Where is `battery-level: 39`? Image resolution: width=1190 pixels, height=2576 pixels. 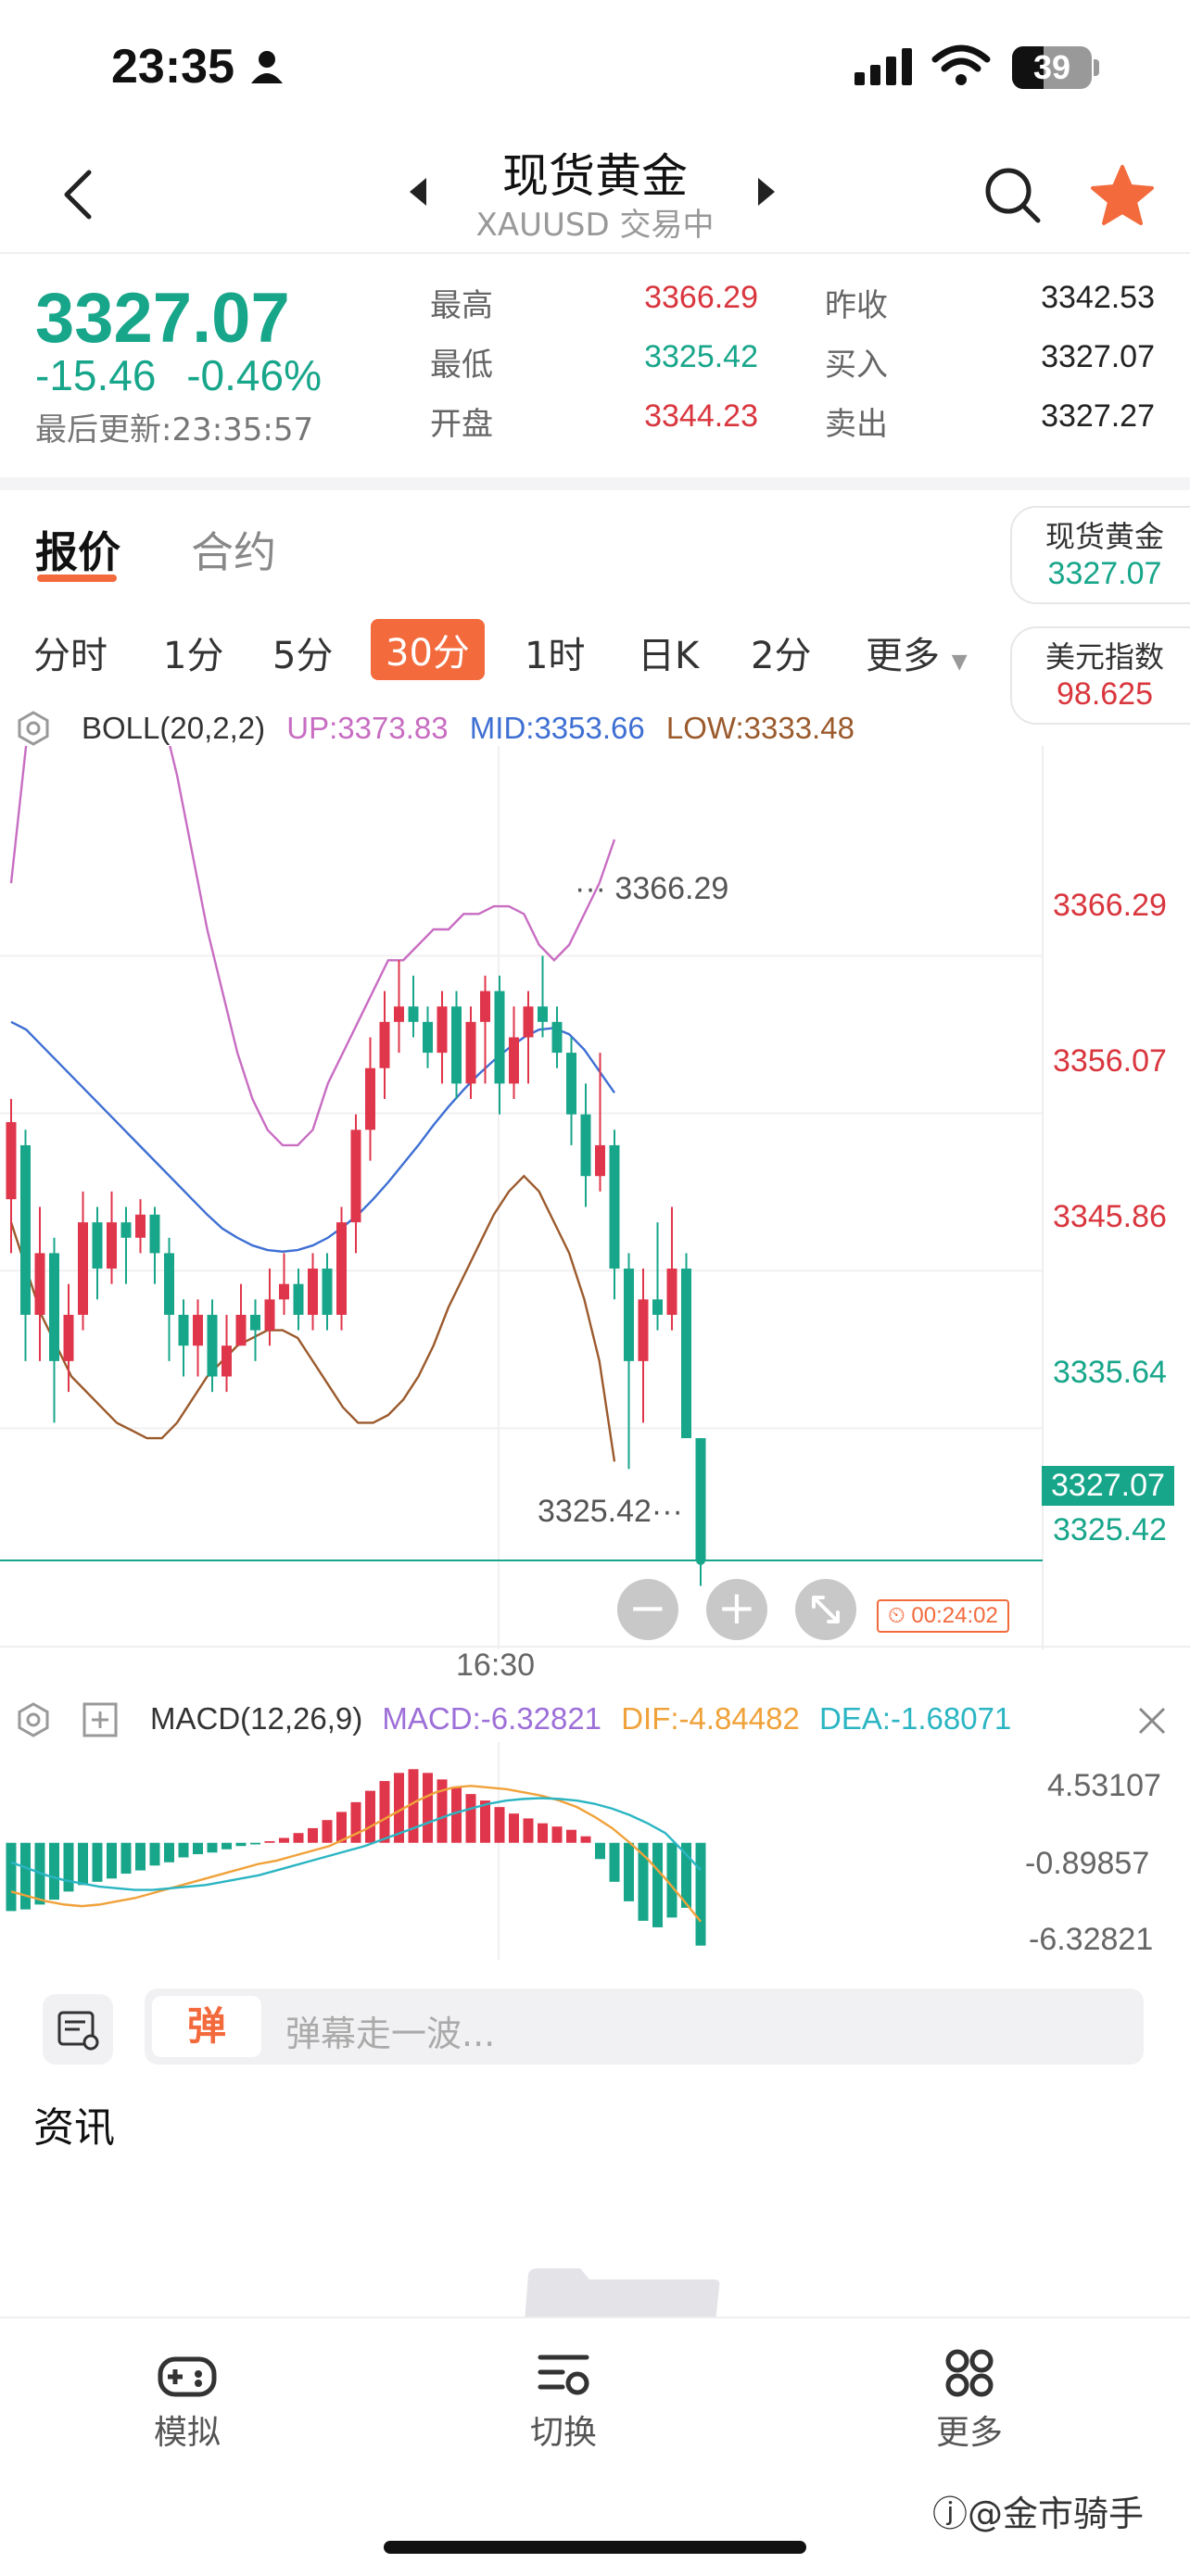 battery-level: 39 is located at coordinates (1051, 67).